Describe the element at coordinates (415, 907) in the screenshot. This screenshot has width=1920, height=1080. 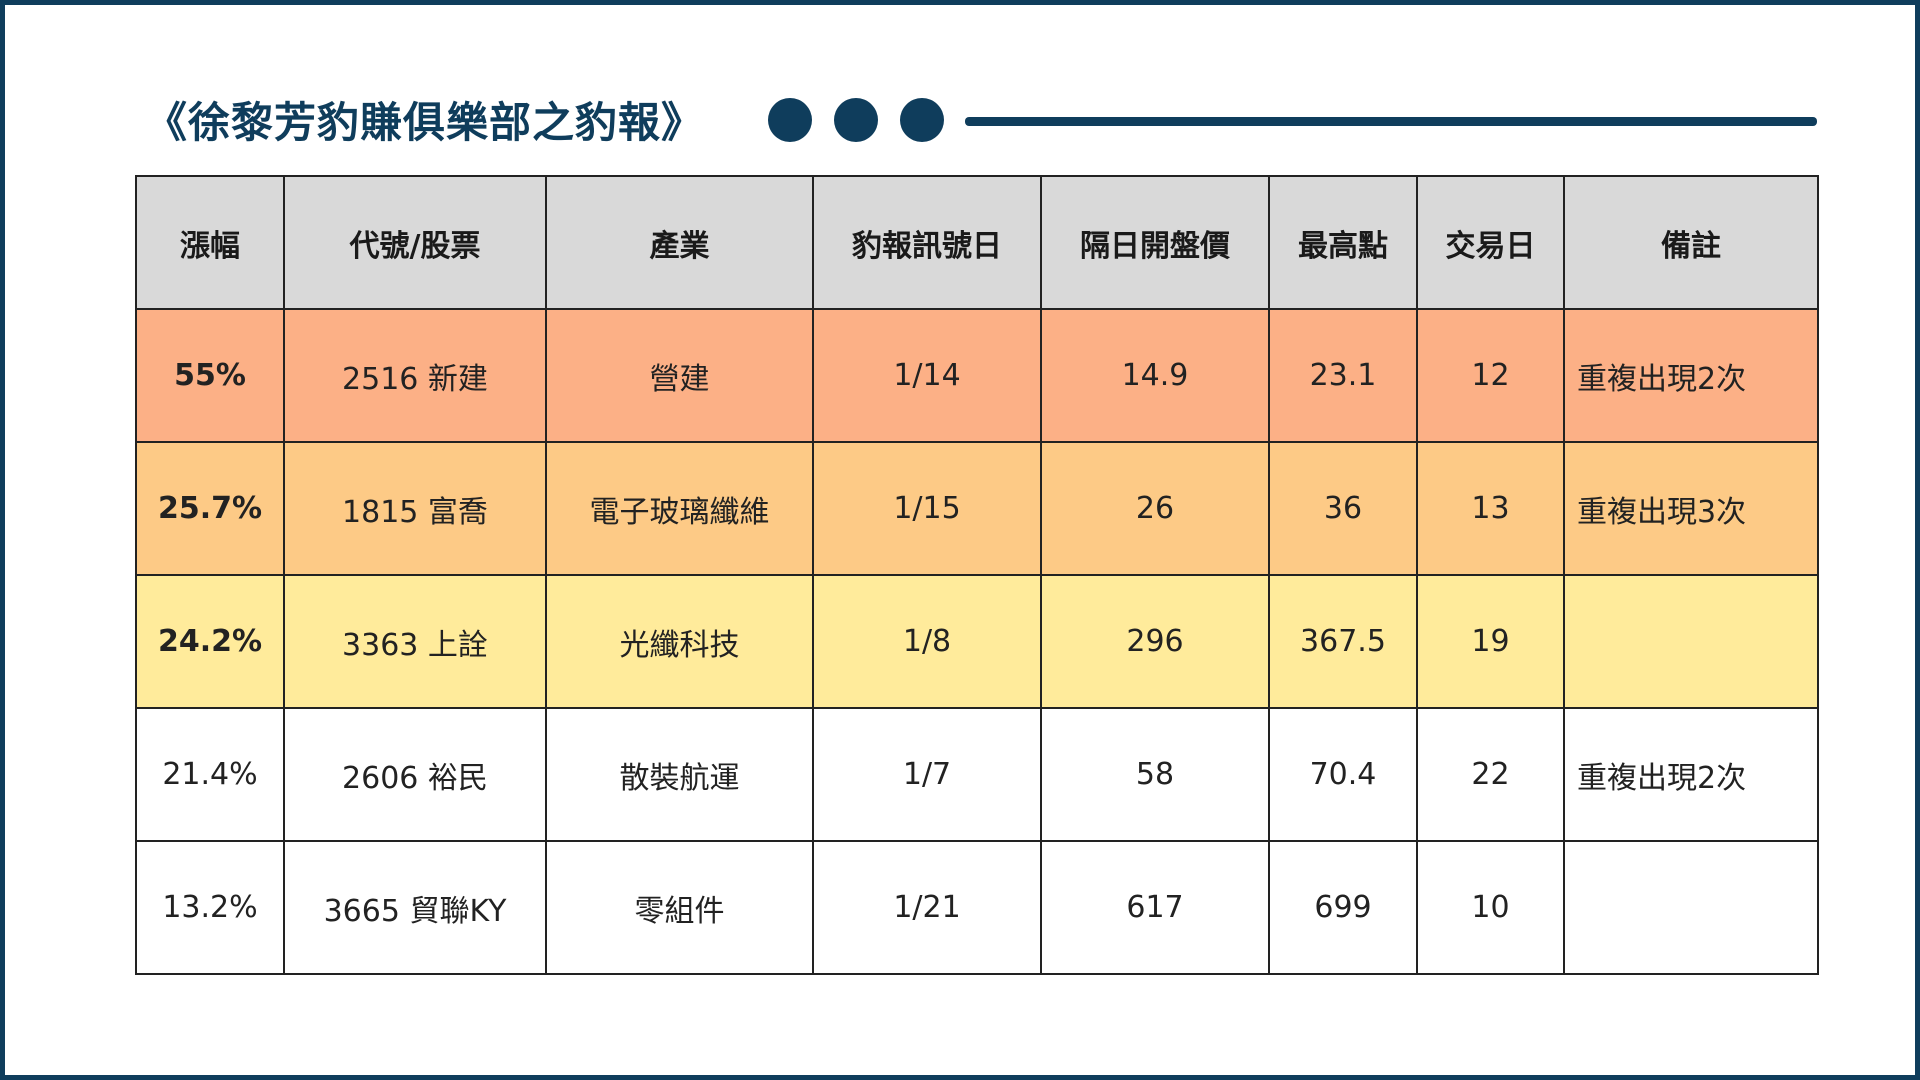
I see `ticker-cell: 3665 貿聯KY` at that location.